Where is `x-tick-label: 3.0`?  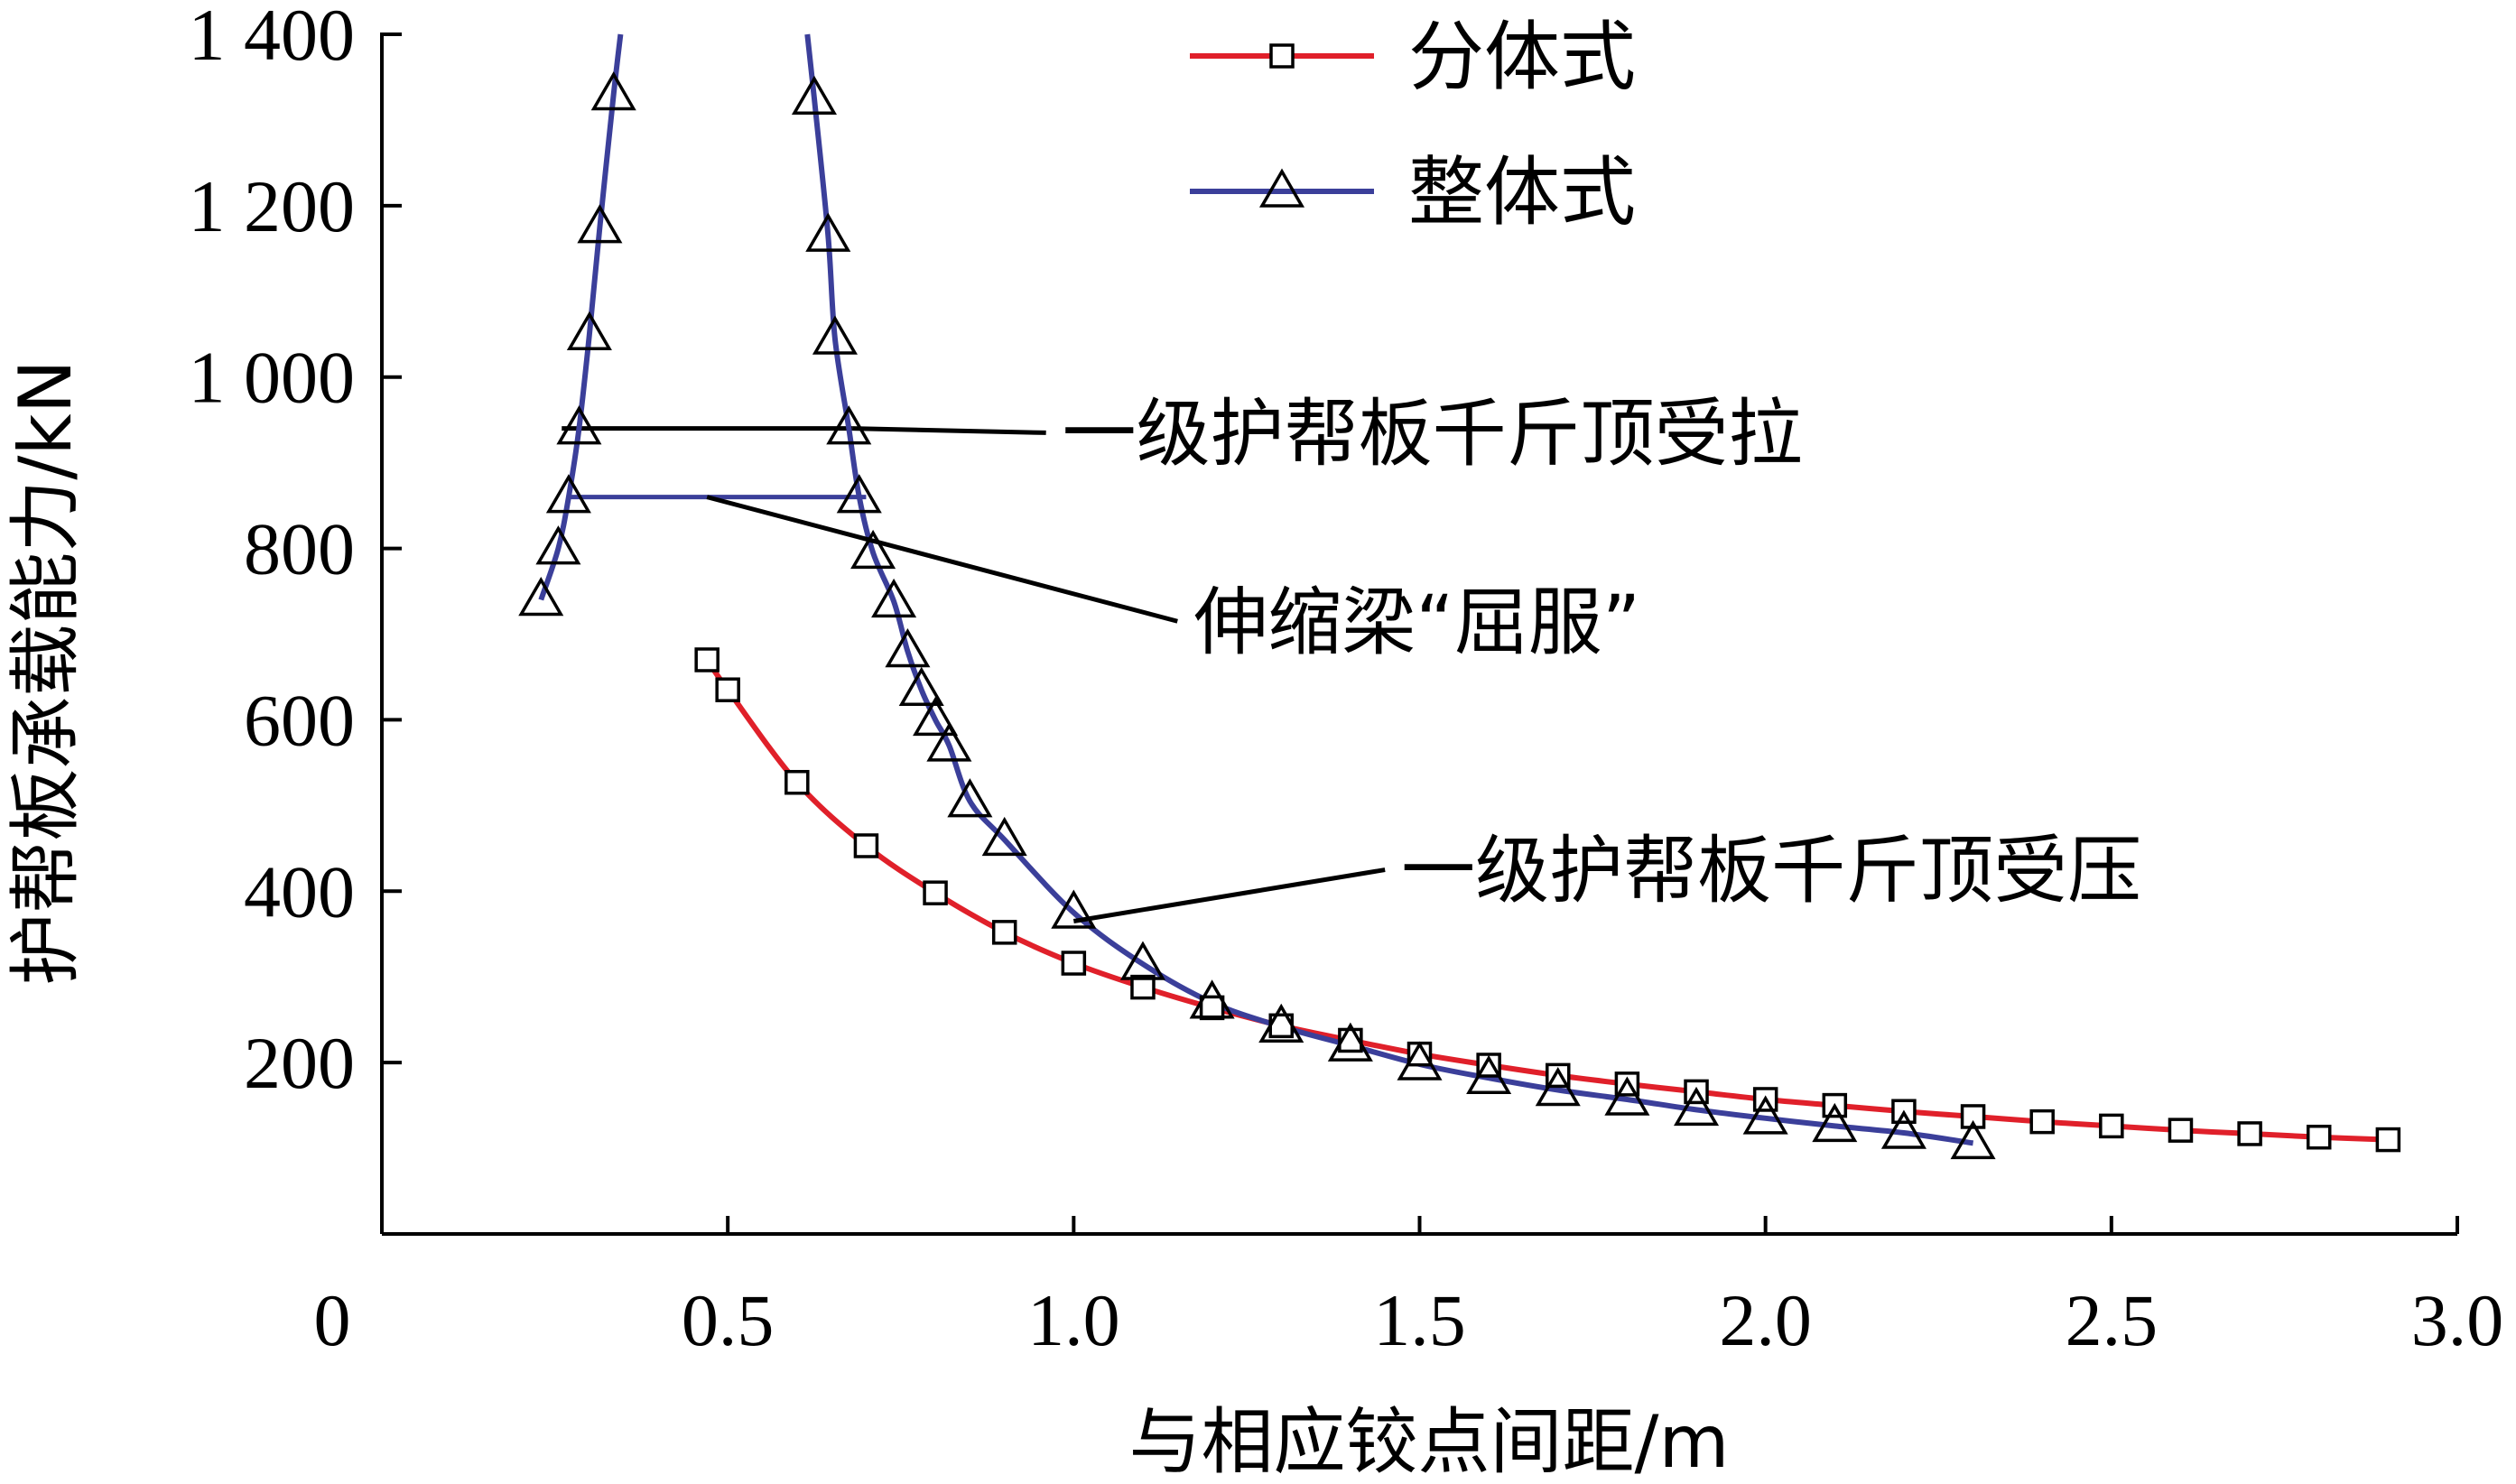 x-tick-label: 3.0 is located at coordinates (2457, 1320).